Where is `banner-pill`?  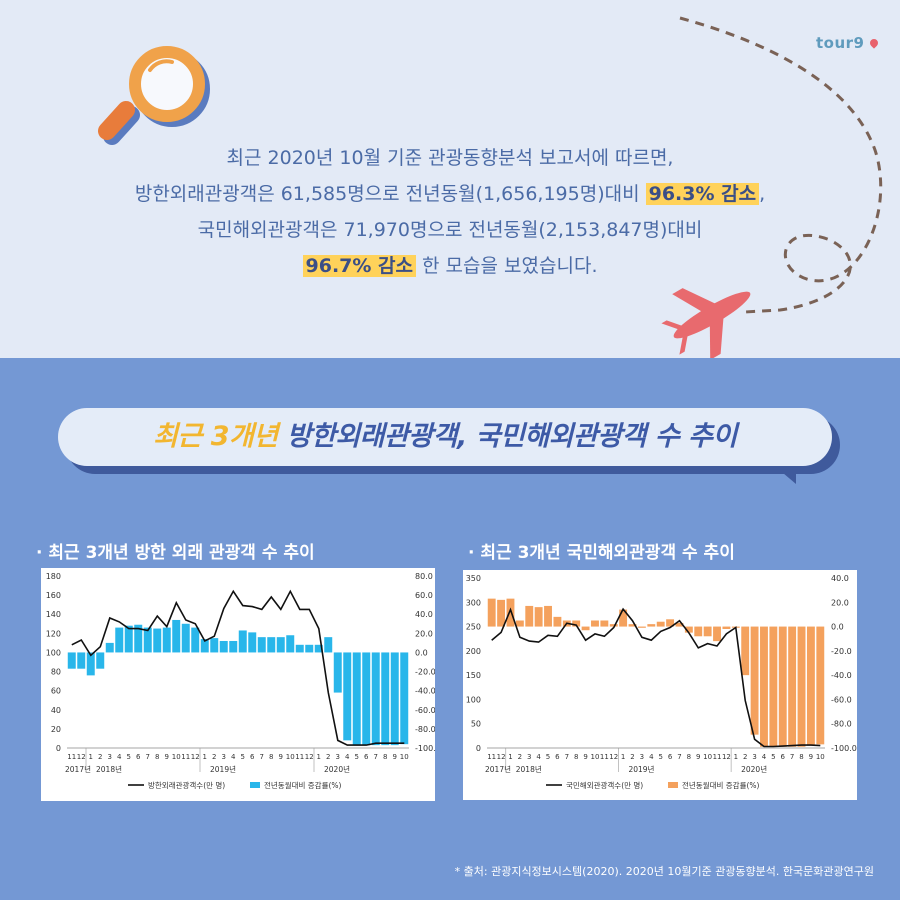
banner-pill is located at coordinates (445, 437).